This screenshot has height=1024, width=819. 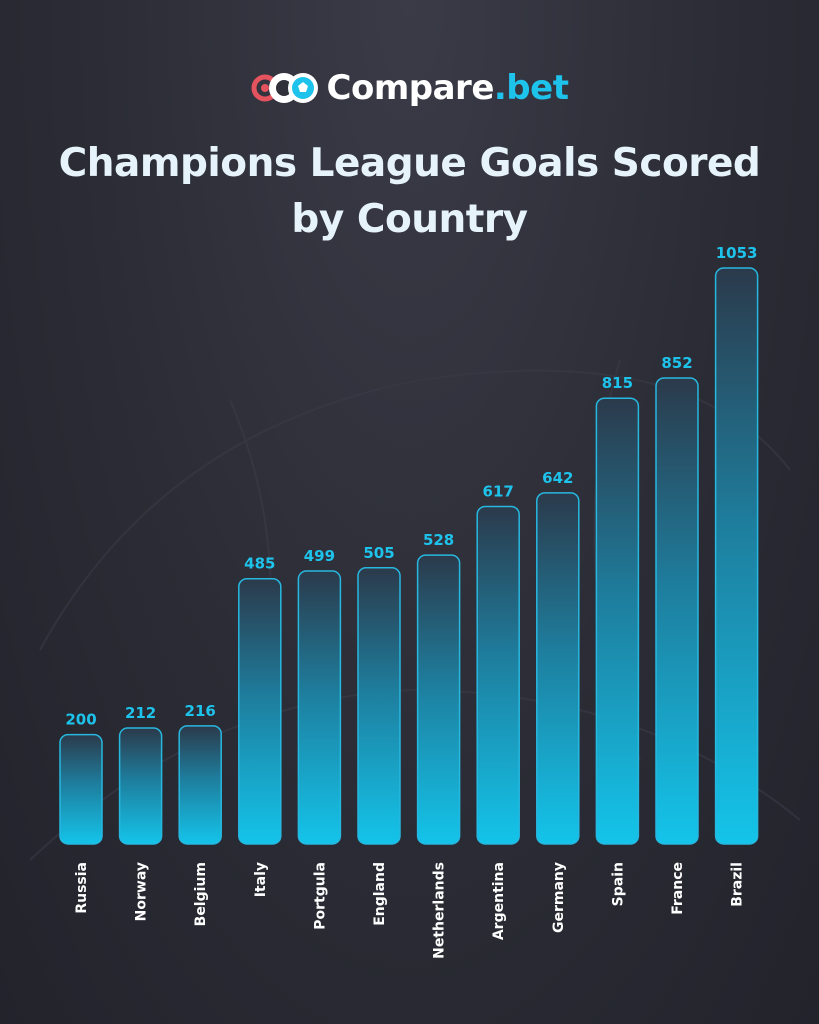 I want to click on bar-france, so click(x=677, y=611).